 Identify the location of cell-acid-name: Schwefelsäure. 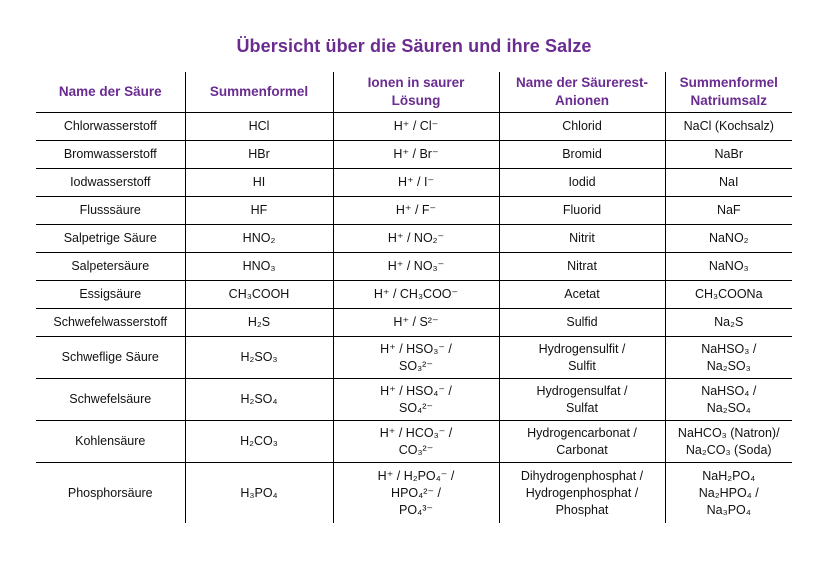
(111, 399).